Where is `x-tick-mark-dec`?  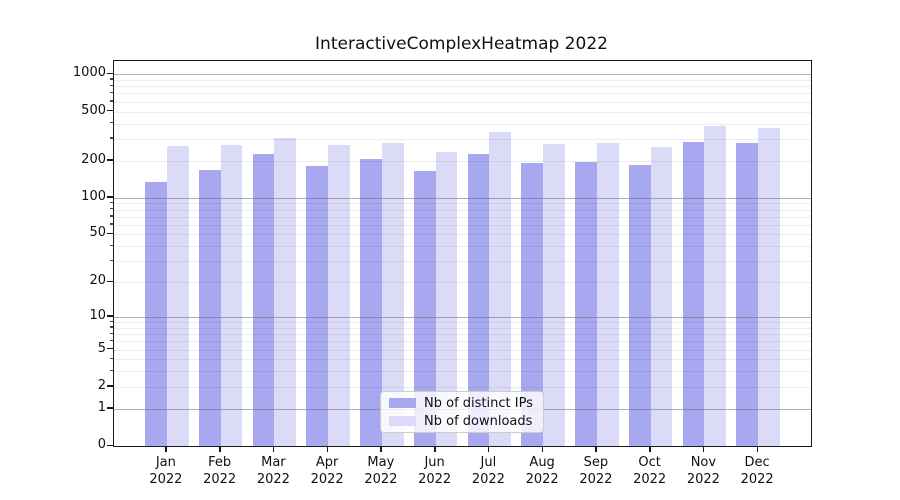
x-tick-mark-dec is located at coordinates (757, 449).